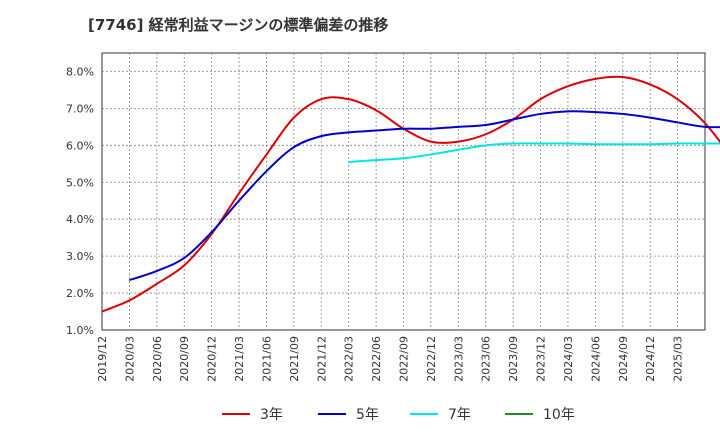 This screenshot has width=720, height=440. Describe the element at coordinates (321, 359) in the screenshot. I see `x-tick-label: 2021/12` at that location.